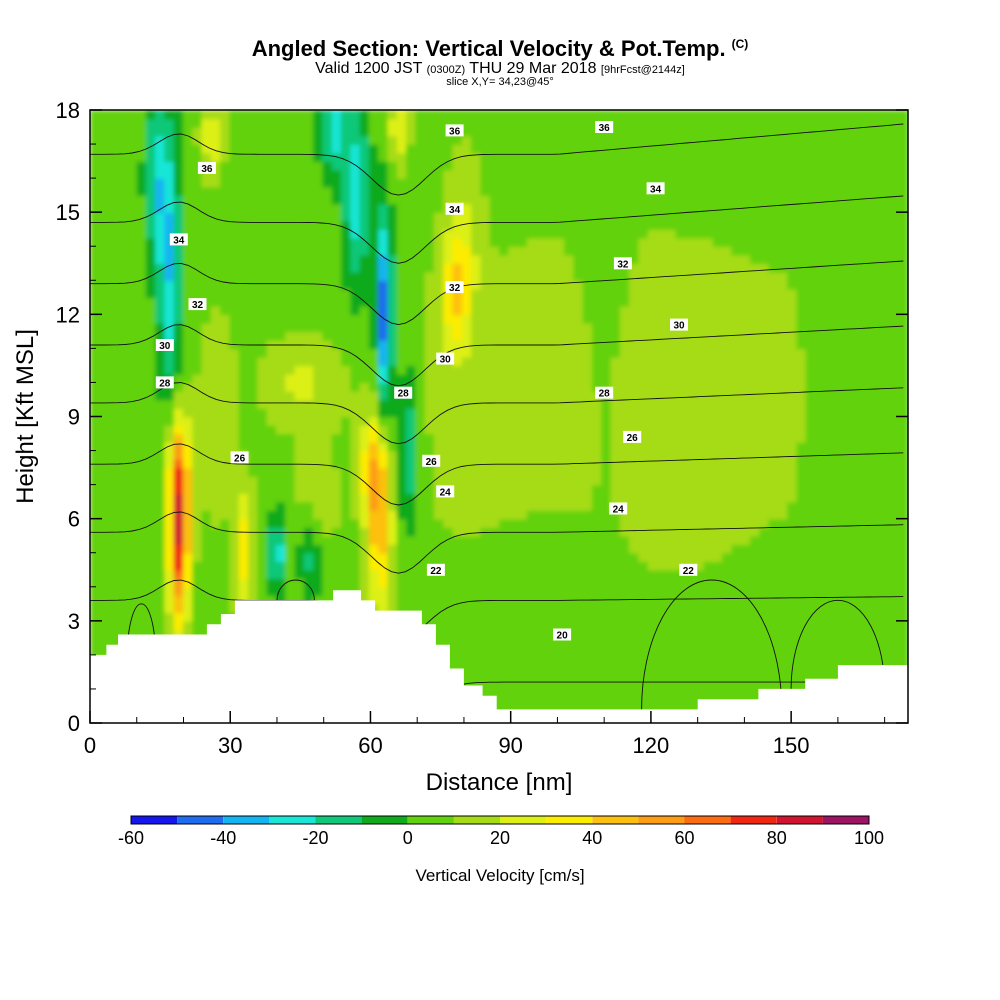 The height and width of the screenshot is (1000, 1000). I want to click on x-tick-label: 90, so click(510, 745).